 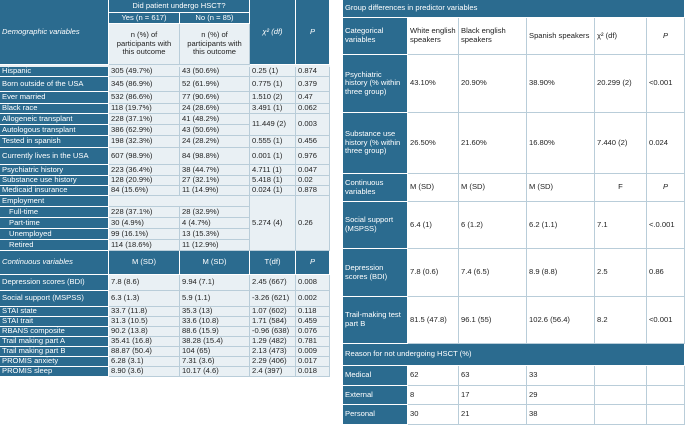 I want to click on no-cell: 11 (14.9%), so click(x=215, y=191).